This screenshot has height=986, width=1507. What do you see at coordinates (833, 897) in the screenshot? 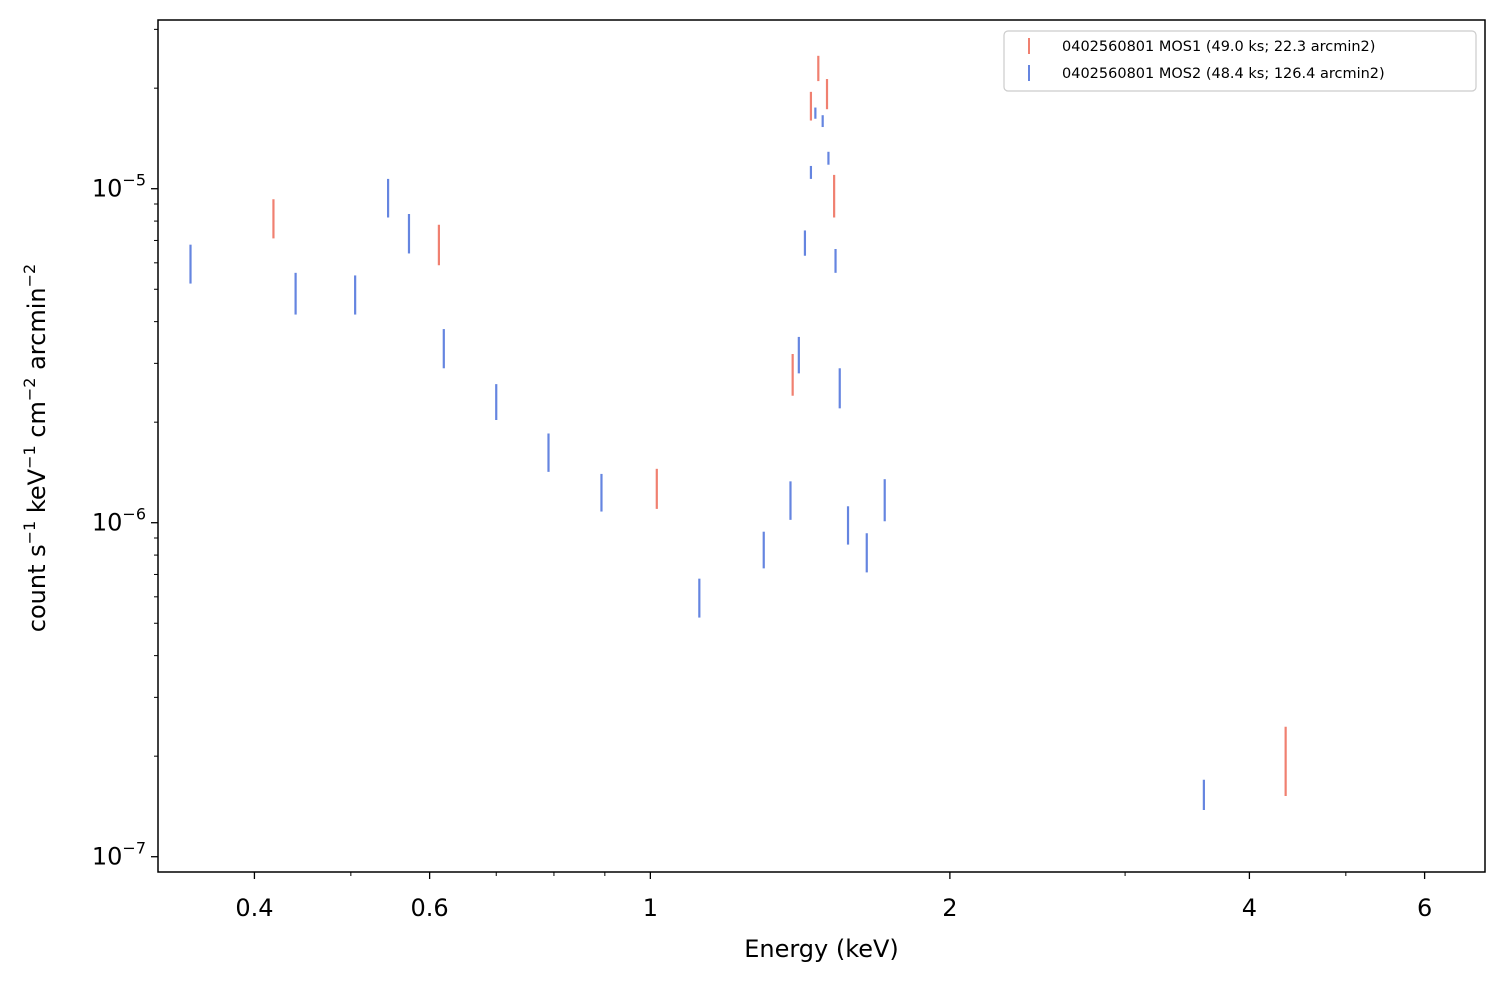
I see `x-axis: 0.4 0.6 1 2 4 6` at bounding box center [833, 897].